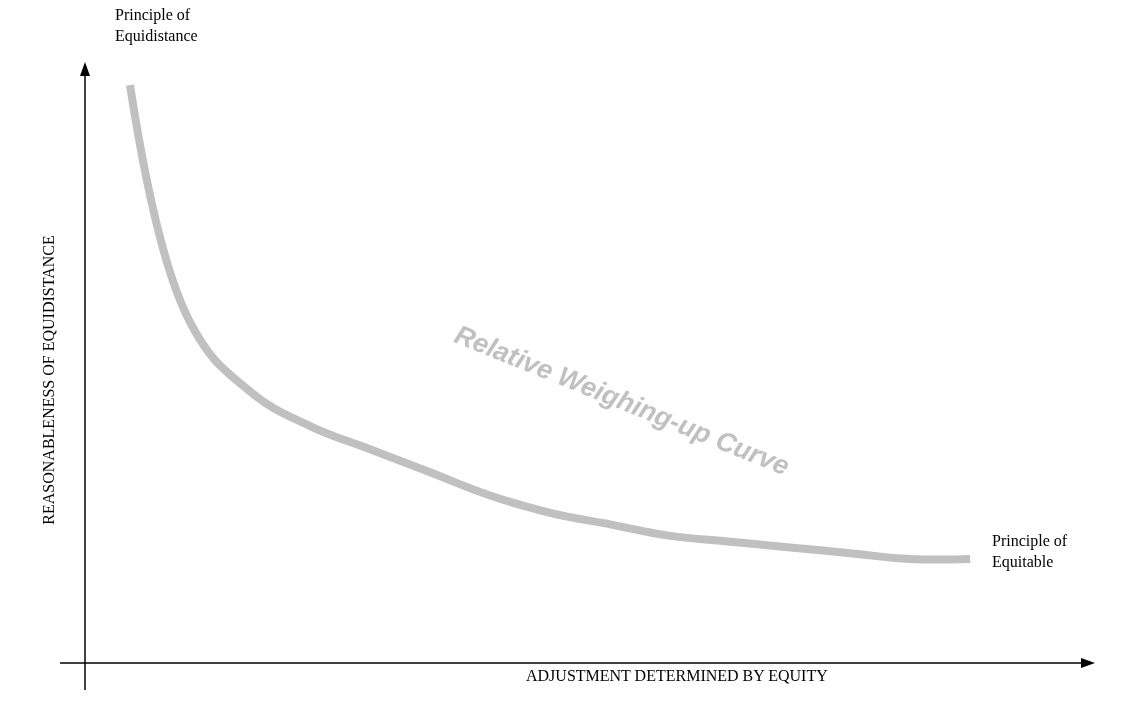 This screenshot has height=702, width=1122. I want to click on x-axis-title: ADJUSTMENT DETERMINED BY EQUITY, so click(677, 675).